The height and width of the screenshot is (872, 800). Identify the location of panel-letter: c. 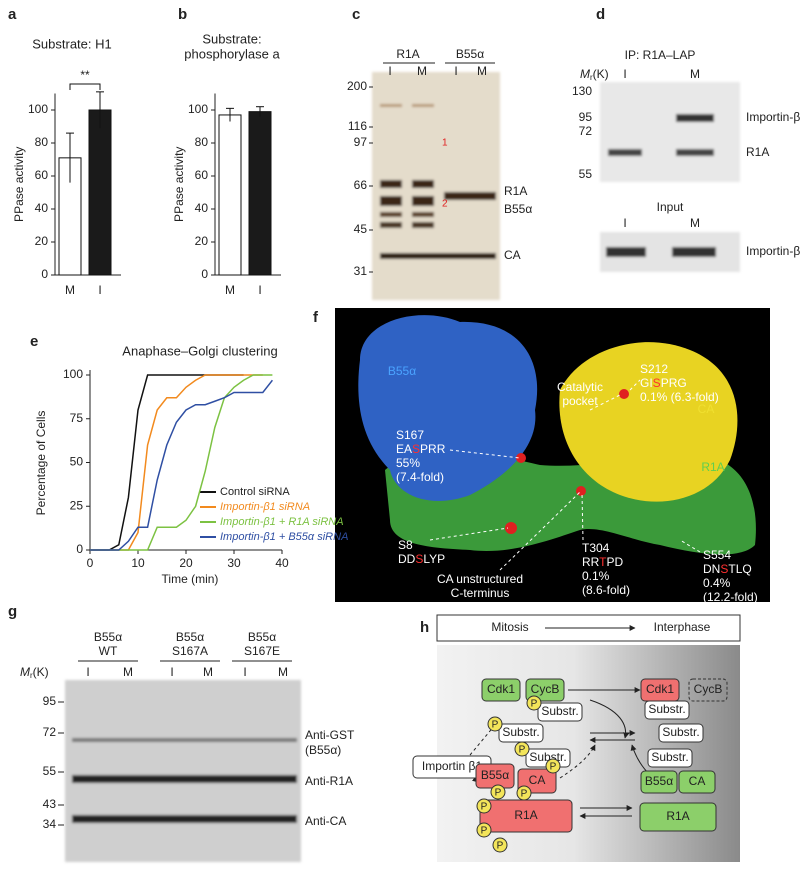
(356, 14).